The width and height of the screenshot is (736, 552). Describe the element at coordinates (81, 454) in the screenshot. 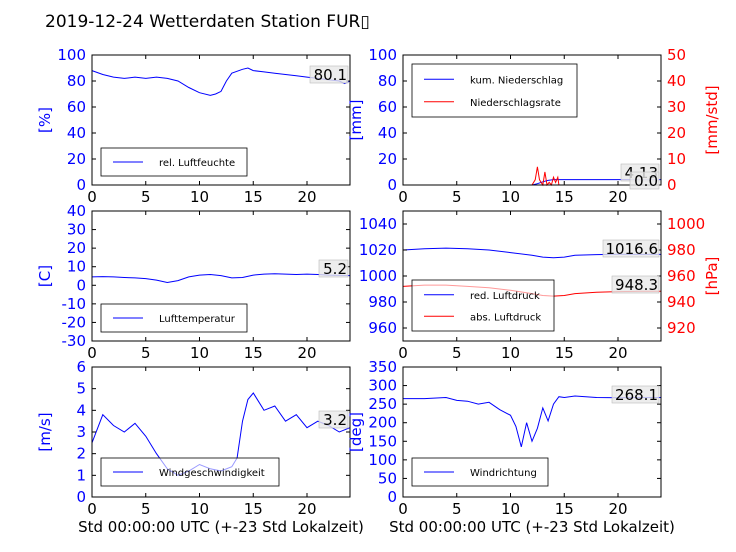

I see `y-tick-label: 2` at that location.